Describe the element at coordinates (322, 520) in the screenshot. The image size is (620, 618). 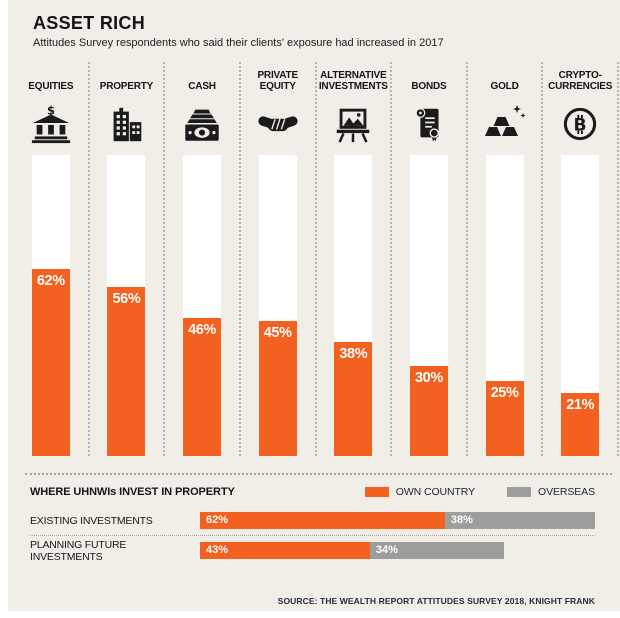
I see `own-country-bar: 62%` at that location.